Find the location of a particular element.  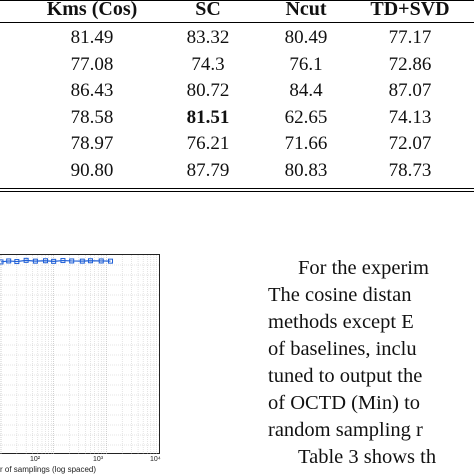

table-cell-td-svd-row4: 74.13 is located at coordinates (410, 117).